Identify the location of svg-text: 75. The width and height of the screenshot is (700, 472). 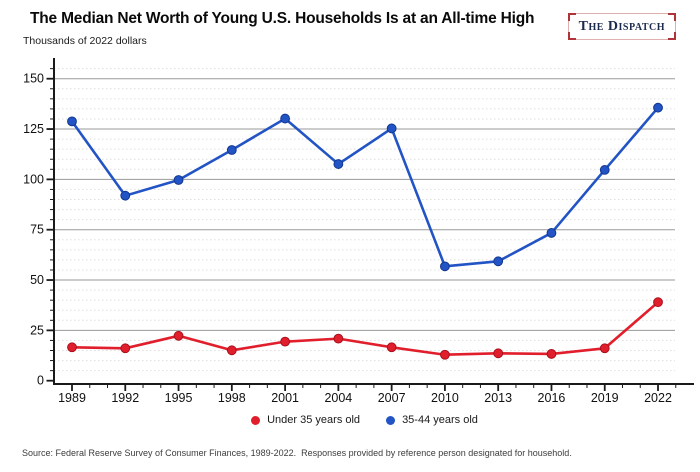
(37, 230).